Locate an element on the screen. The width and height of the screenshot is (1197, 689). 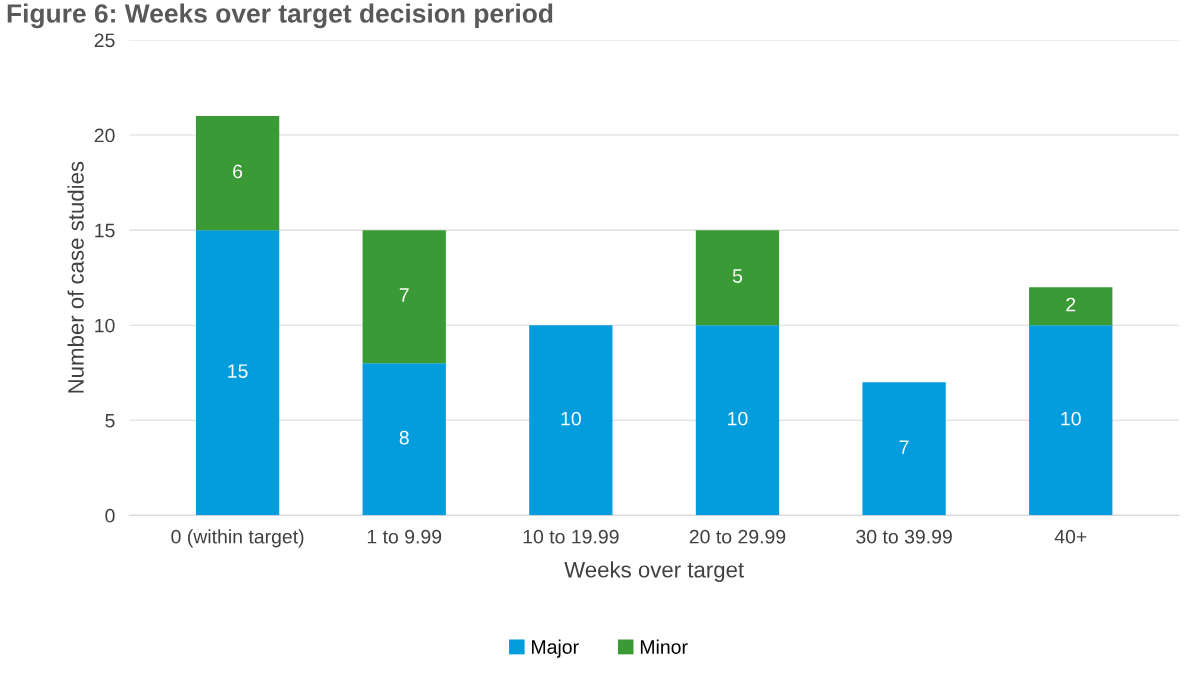
x-tick-label: 30 to 39.99 is located at coordinates (904, 536).